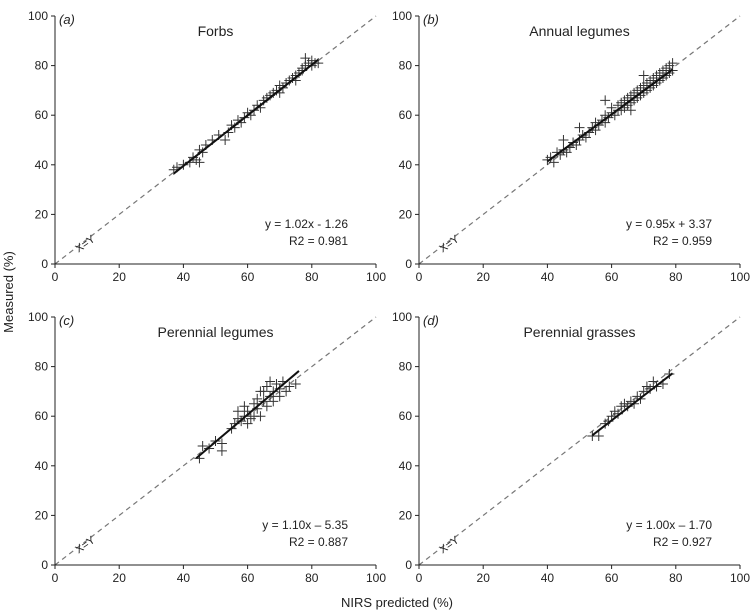 This screenshot has height=613, width=750. I want to click on fit-equation: y = 0.95x + 3.37, so click(669, 224).